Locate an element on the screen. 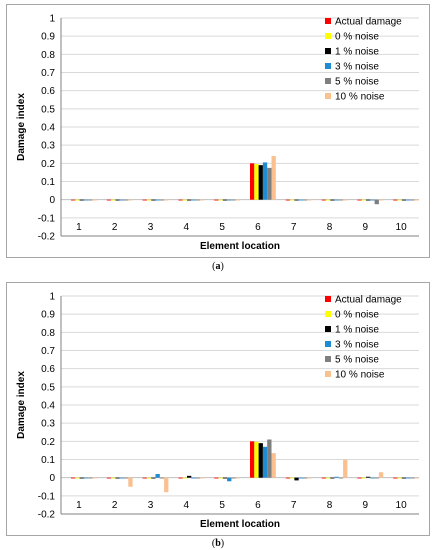 The height and width of the screenshot is (550, 436). y-tick-label: 0 is located at coordinates (52, 478).